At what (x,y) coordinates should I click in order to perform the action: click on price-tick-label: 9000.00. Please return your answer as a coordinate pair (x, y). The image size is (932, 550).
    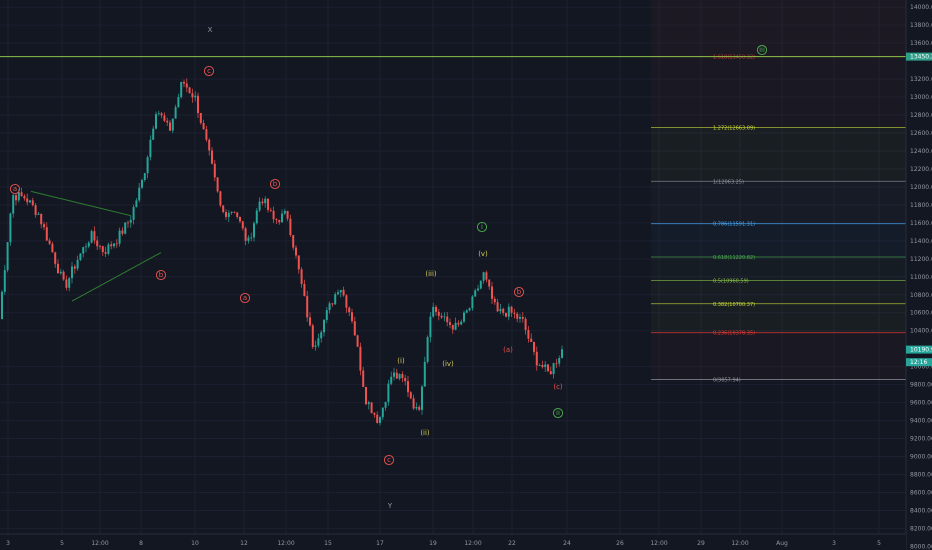
    Looking at the image, I should click on (921, 457).